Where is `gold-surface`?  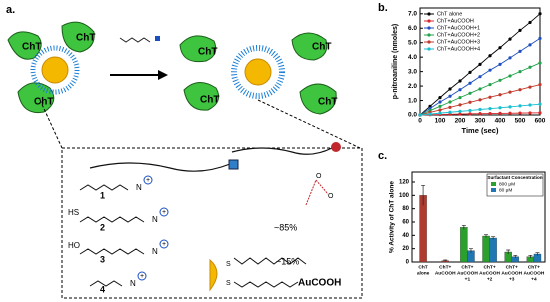
gold-surface is located at coordinates (213, 275).